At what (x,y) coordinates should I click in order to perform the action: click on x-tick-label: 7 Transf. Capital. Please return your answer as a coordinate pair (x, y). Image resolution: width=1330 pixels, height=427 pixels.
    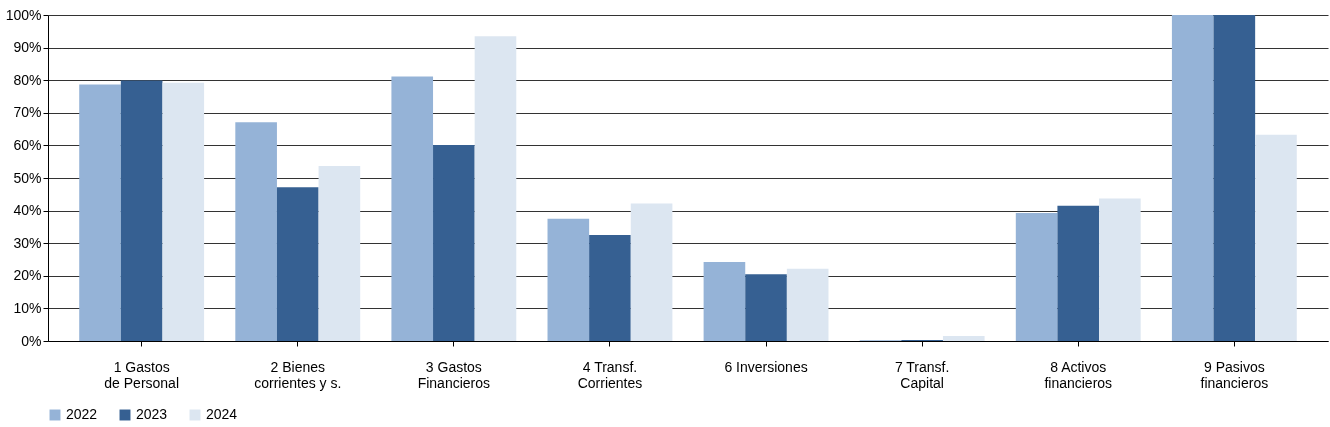
    Looking at the image, I should click on (922, 374).